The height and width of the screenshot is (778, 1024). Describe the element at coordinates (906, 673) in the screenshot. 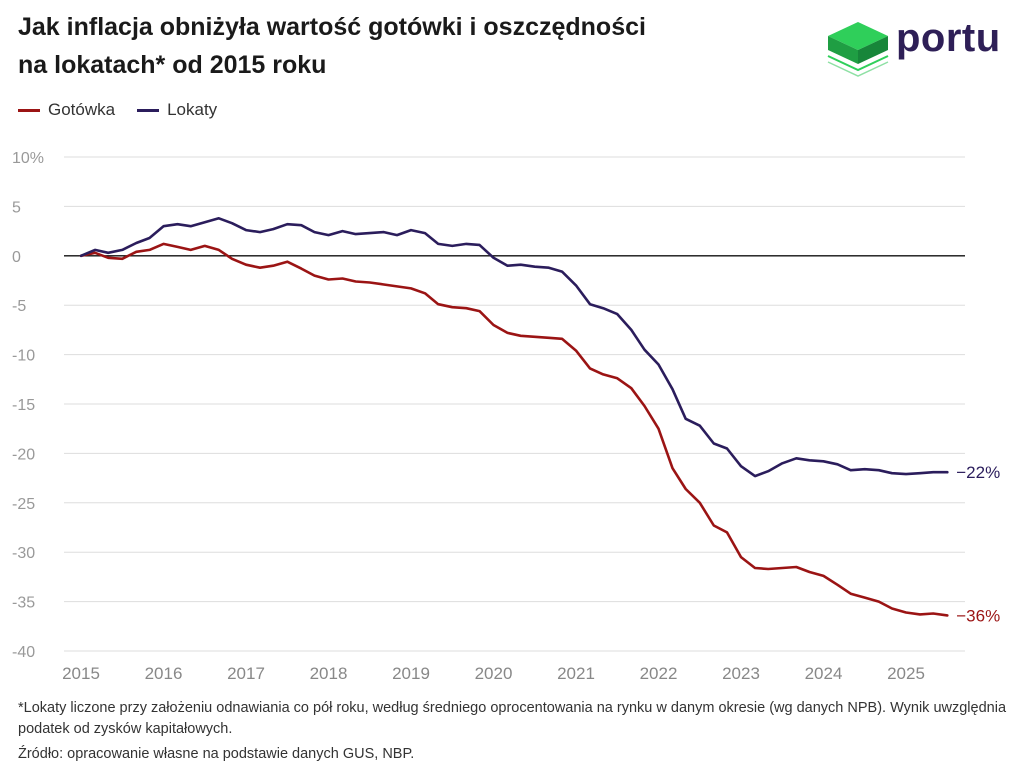

I see `x-tick-label: 2025` at that location.